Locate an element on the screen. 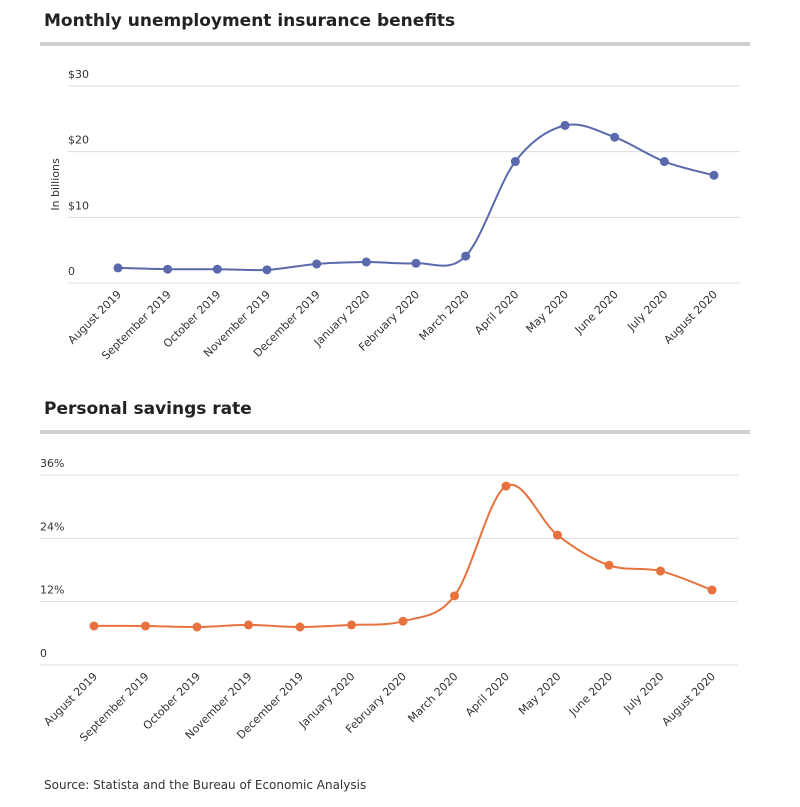  y-tick-label: $30 is located at coordinates (78, 74).